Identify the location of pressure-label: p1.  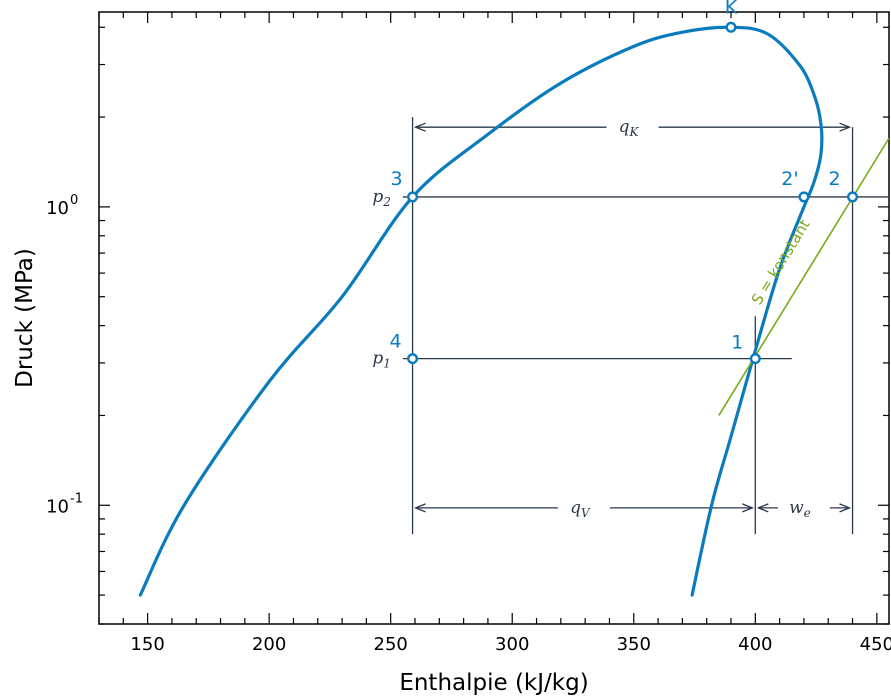
(381, 360).